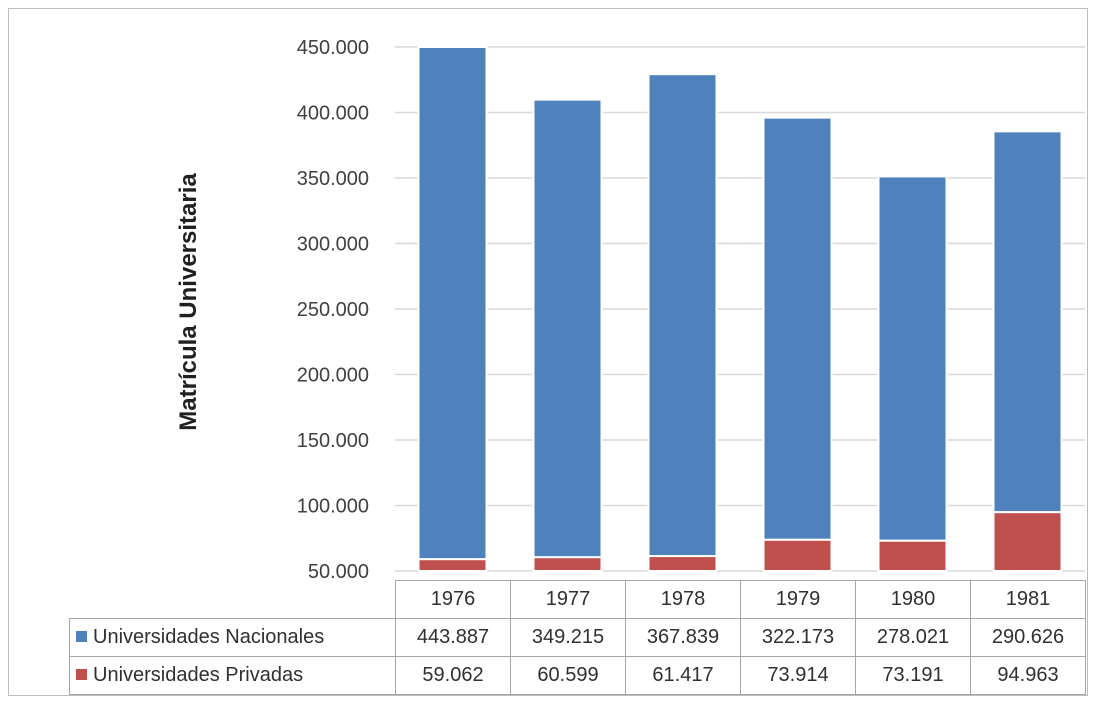 The height and width of the screenshot is (704, 1094). Describe the element at coordinates (333, 48) in the screenshot. I see `y-tick-label: 450.000` at that location.